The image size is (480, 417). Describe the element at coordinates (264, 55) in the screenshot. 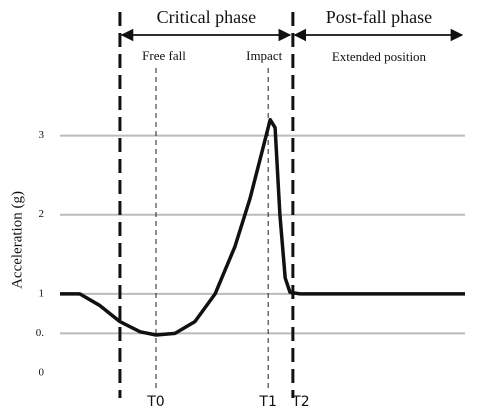

I see `event-label: Impact` at that location.